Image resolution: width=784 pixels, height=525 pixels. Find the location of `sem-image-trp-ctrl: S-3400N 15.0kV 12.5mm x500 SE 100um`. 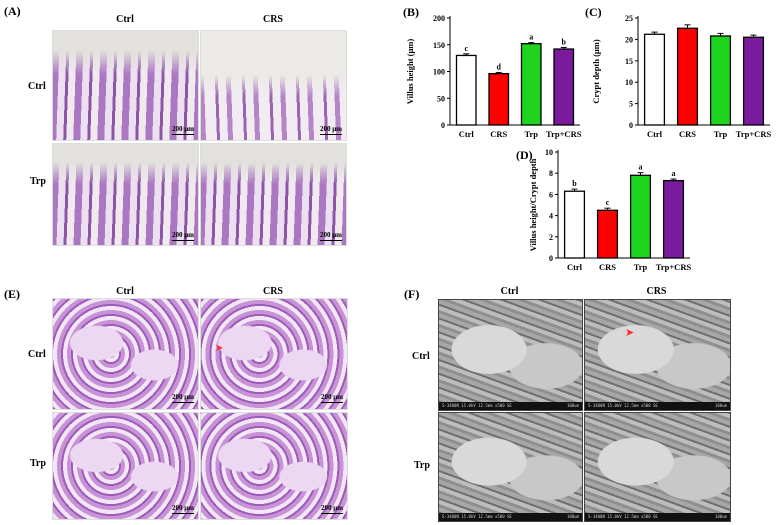

sem-image-trp-ctrl: S-3400N 15.0kV 12.5mm x500 SE 100um is located at coordinates (510, 467).